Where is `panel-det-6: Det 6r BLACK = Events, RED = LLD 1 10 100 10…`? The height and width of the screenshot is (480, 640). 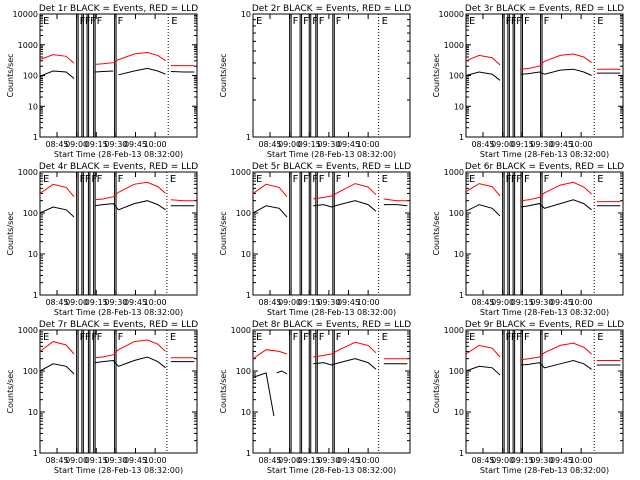 panel-det-6: Det 6r BLACK = Events, RED = LLD 1 10 100 10… is located at coordinates (528, 239).